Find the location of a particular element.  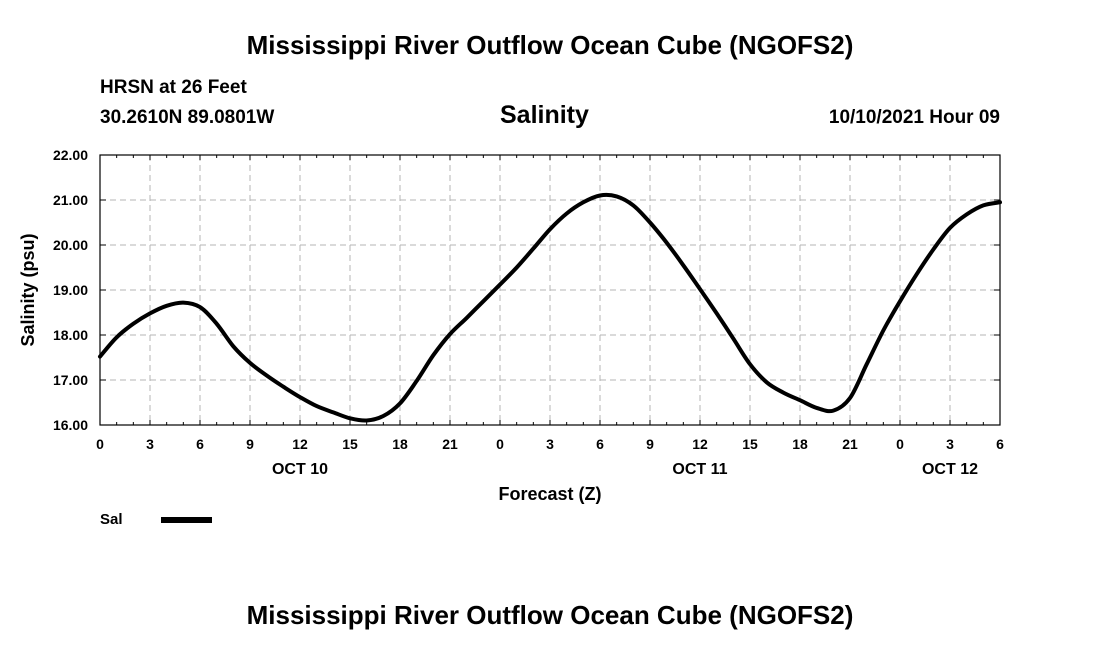

forecast-datetime: 10/10/2021 Hour 09 is located at coordinates (914, 117).